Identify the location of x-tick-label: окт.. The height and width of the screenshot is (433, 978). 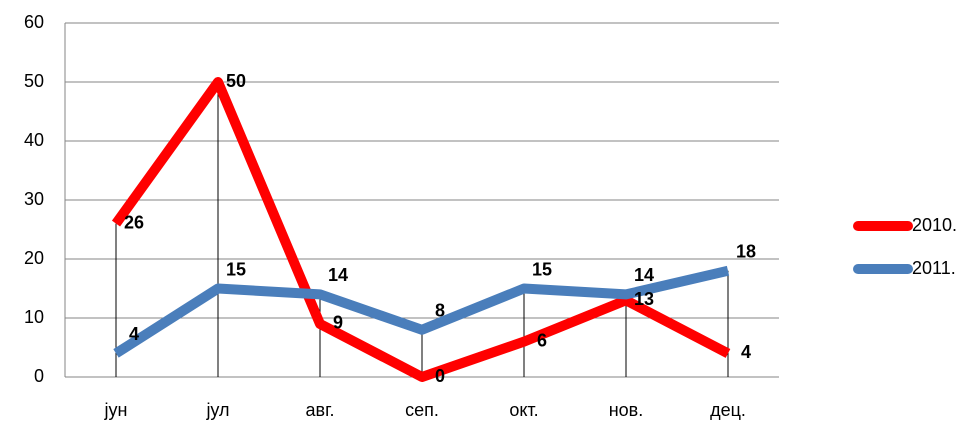
(523, 410).